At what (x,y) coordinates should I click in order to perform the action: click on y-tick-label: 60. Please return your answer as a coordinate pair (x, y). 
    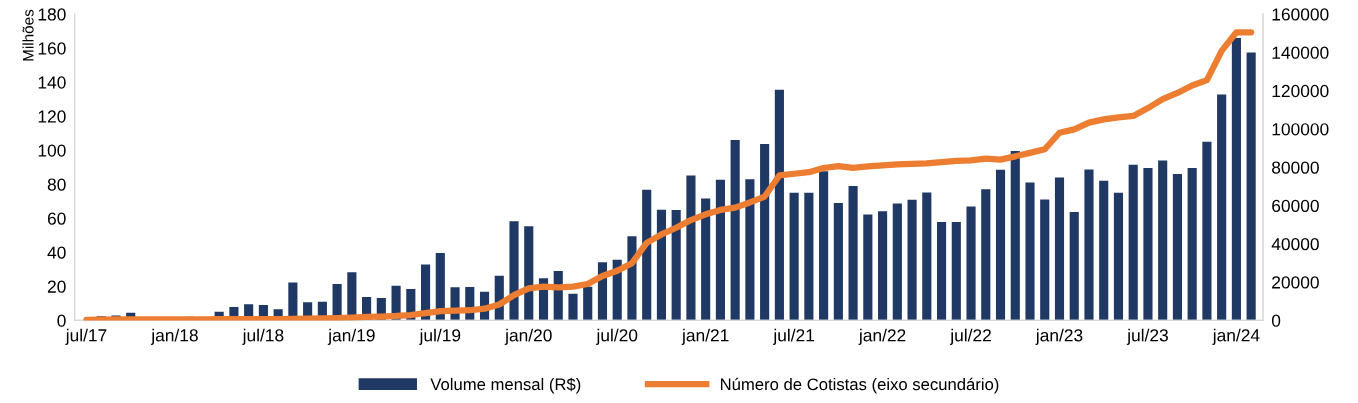
    Looking at the image, I should click on (56, 218).